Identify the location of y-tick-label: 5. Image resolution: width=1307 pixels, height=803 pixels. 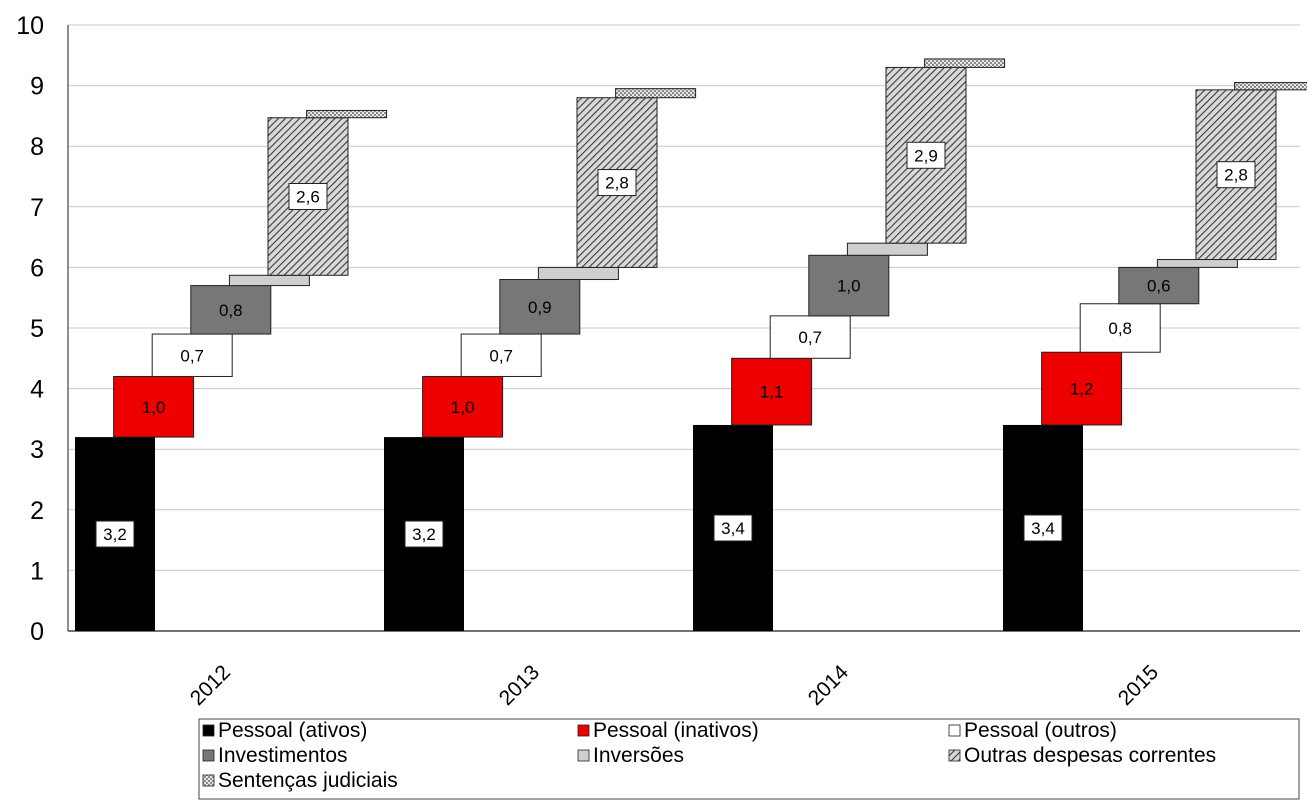
(37, 329).